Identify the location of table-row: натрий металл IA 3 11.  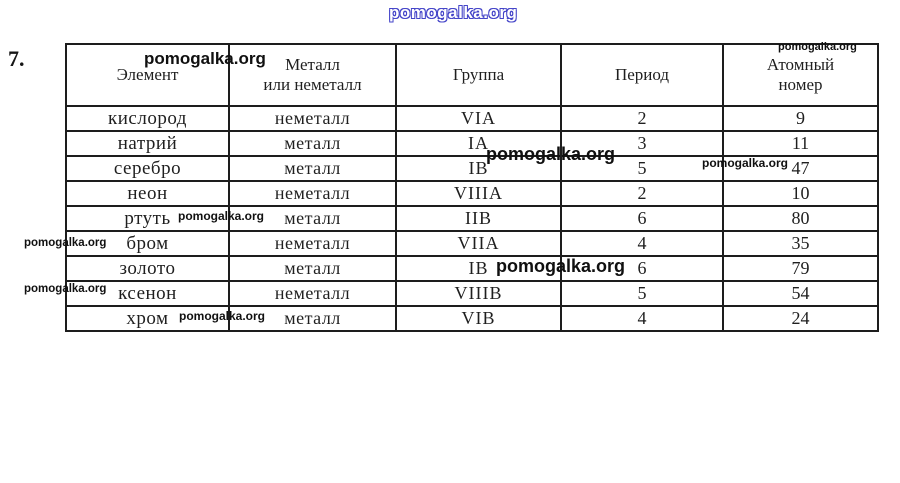
(472, 143).